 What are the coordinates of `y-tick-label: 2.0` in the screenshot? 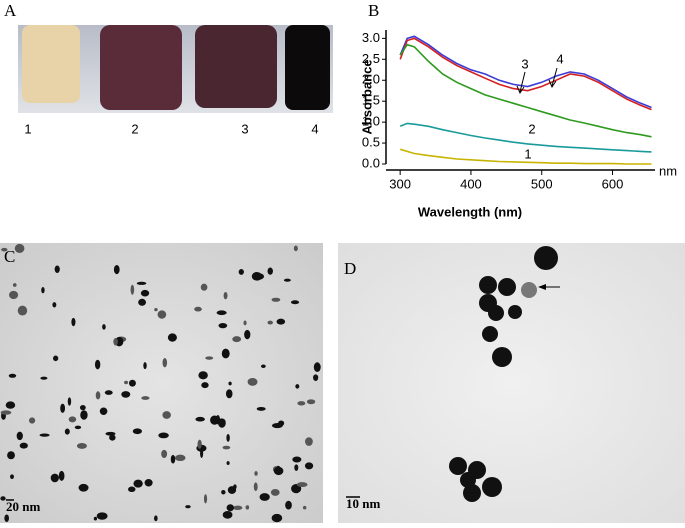 It's located at (371, 79).